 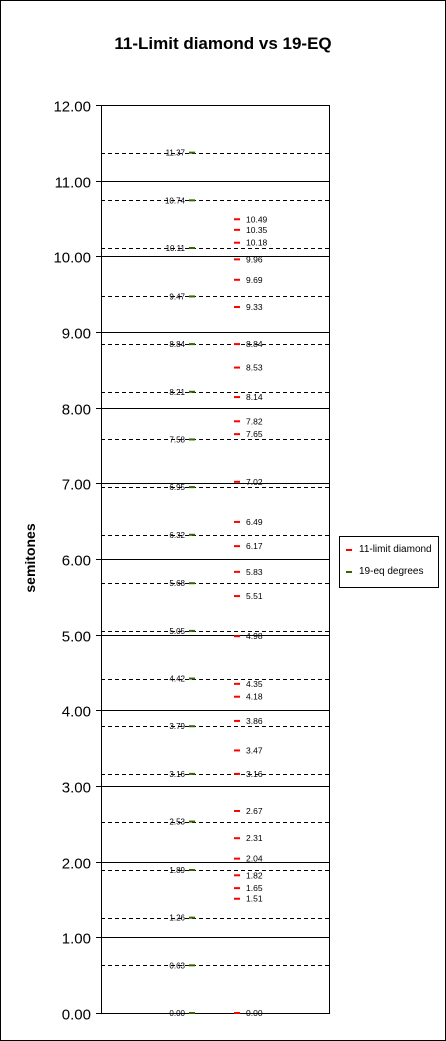 What do you see at coordinates (254, 1013) in the screenshot?
I see `diamond-data-label: 0.00` at bounding box center [254, 1013].